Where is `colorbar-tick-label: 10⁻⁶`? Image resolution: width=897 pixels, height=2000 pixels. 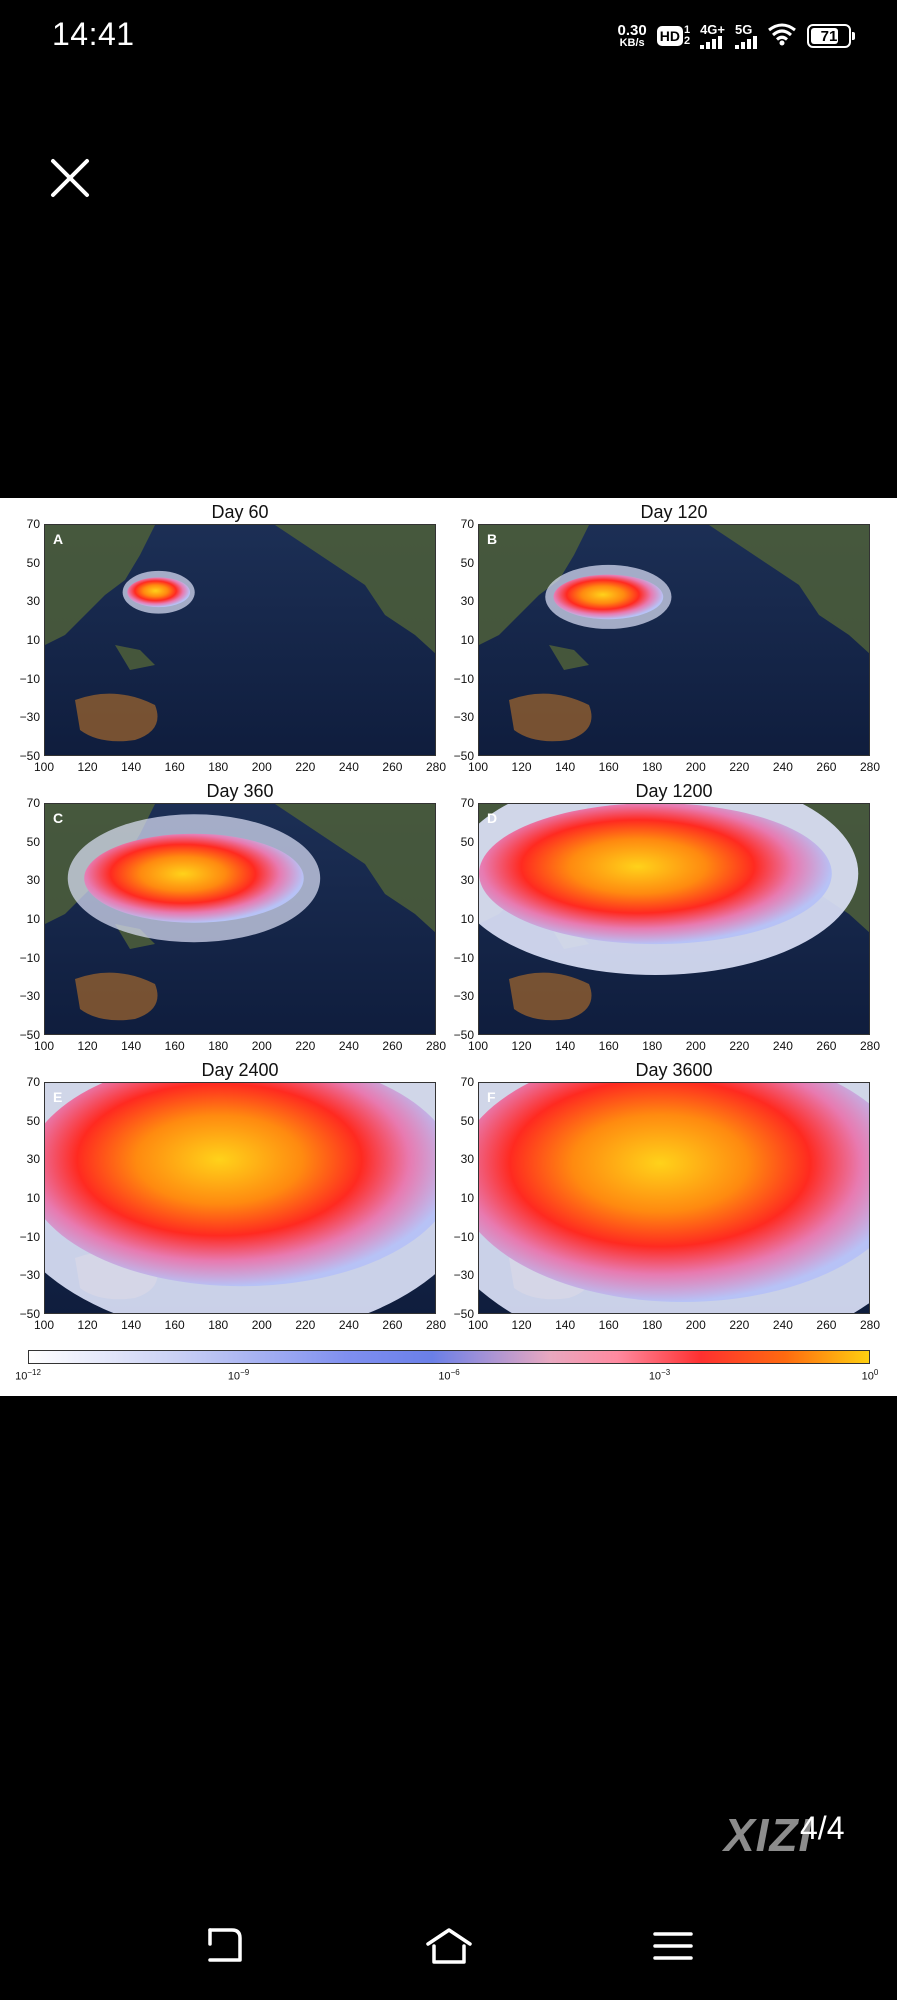
colorbar-tick-label: 10⁻⁶ is located at coordinates (449, 1375).